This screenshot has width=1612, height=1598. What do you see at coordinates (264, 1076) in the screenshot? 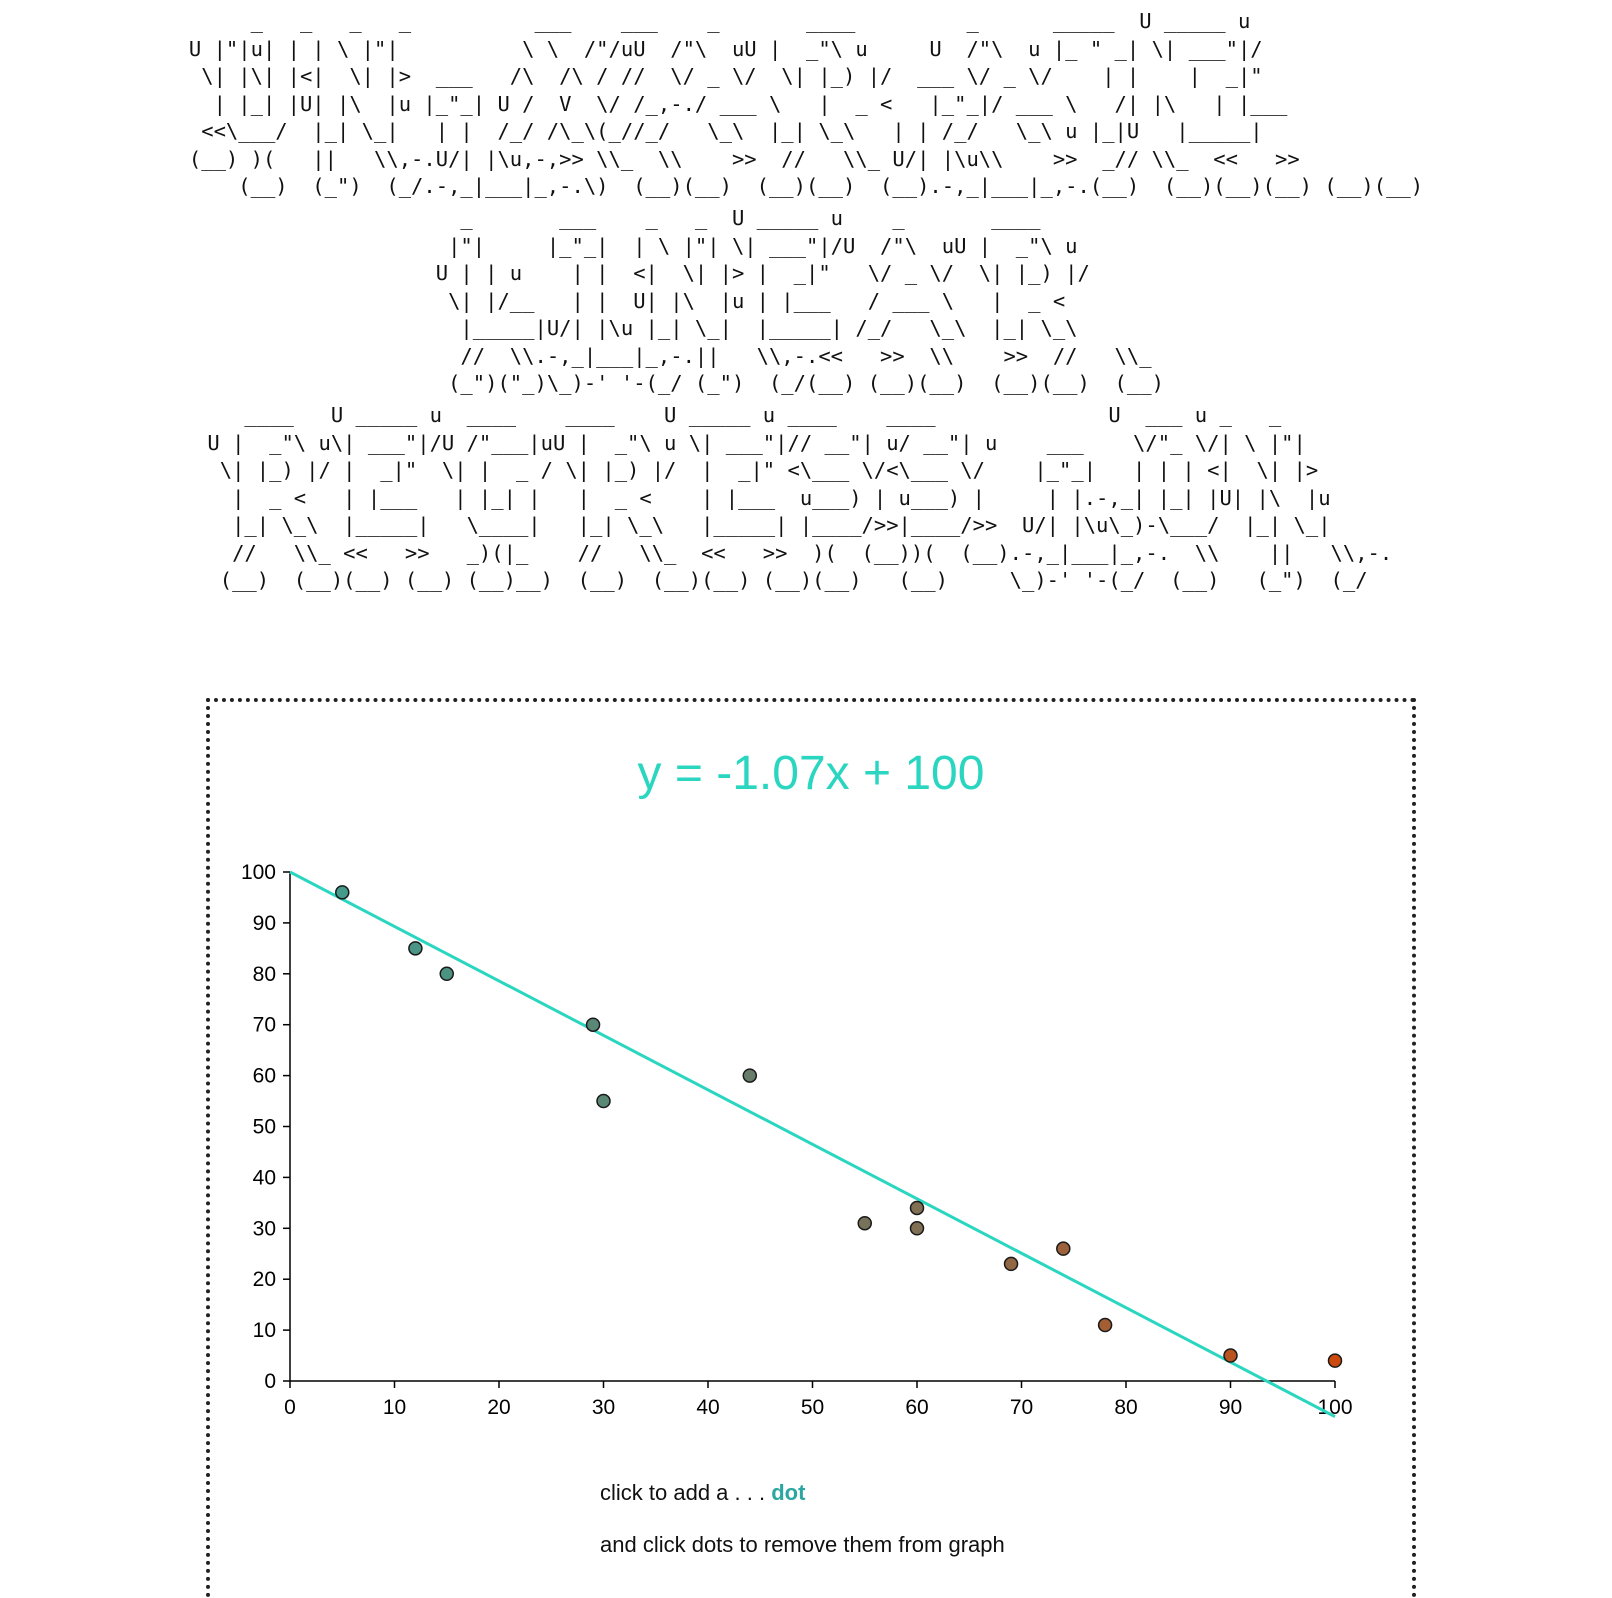
I see `y-tick-label: 60` at bounding box center [264, 1076].